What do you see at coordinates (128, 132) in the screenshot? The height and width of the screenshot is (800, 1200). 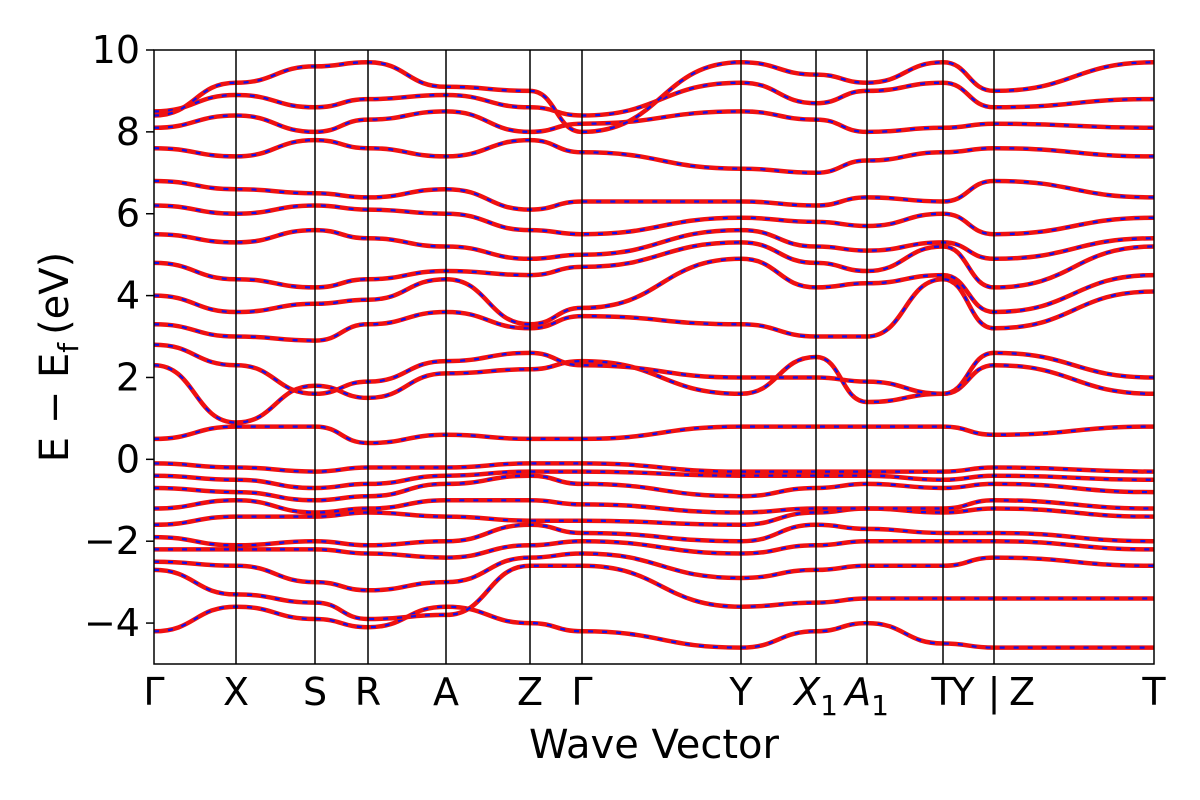 I see `y-tick-label: 8` at bounding box center [128, 132].